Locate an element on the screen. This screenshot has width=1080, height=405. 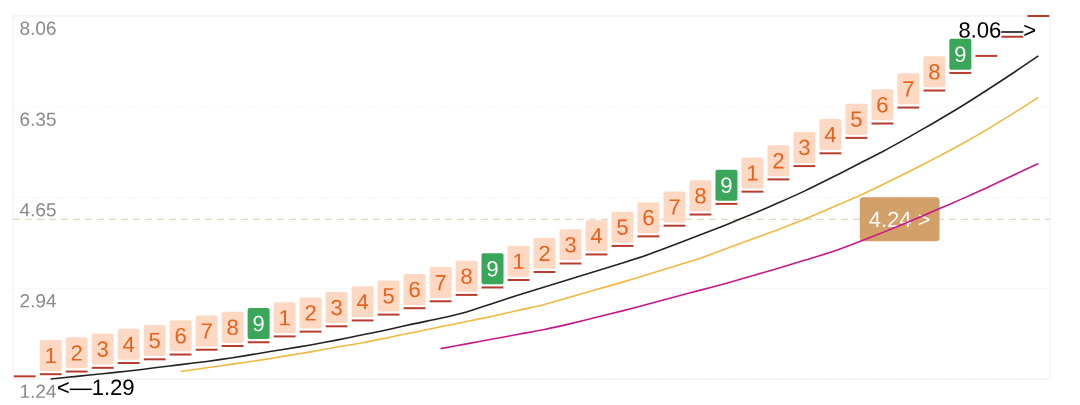
y-tick-label: 4.65 is located at coordinates (37, 210).